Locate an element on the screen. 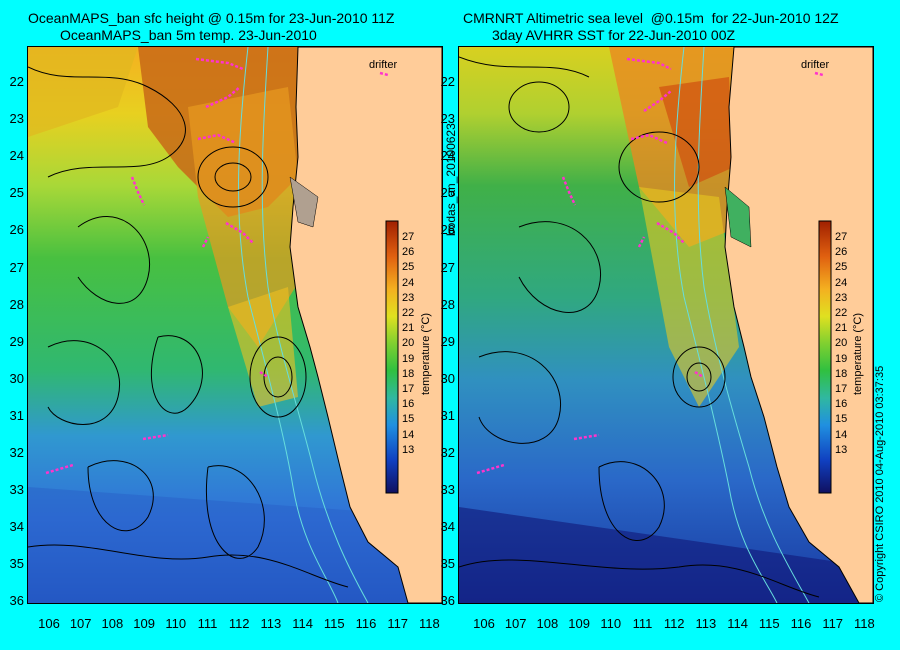  left-title-line2: OceanMAPS_ban 5m temp. 23-Jun-2010 is located at coordinates (188, 35).